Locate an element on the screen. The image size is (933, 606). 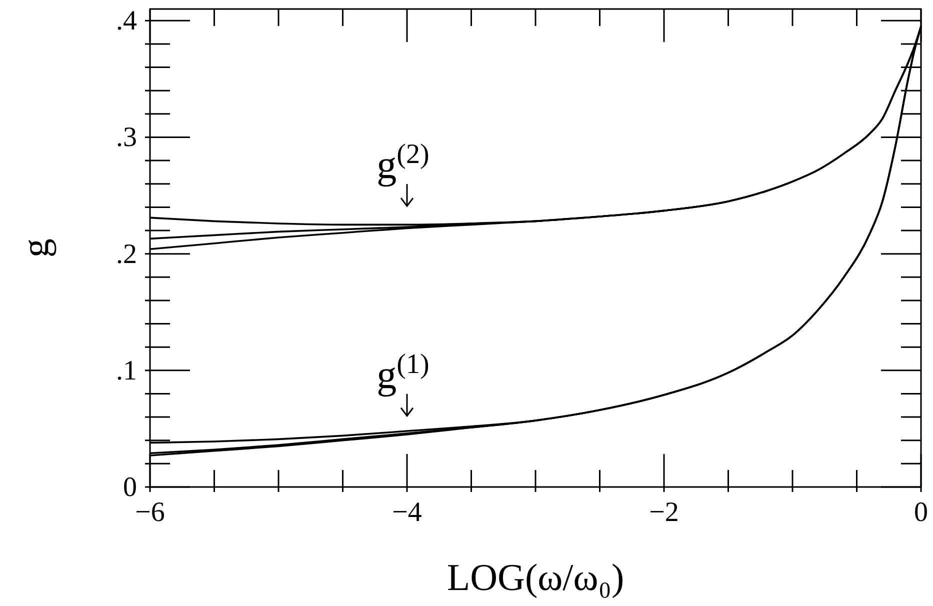
x-axis-title: LOG(ω/ω₀) is located at coordinates (535, 578).